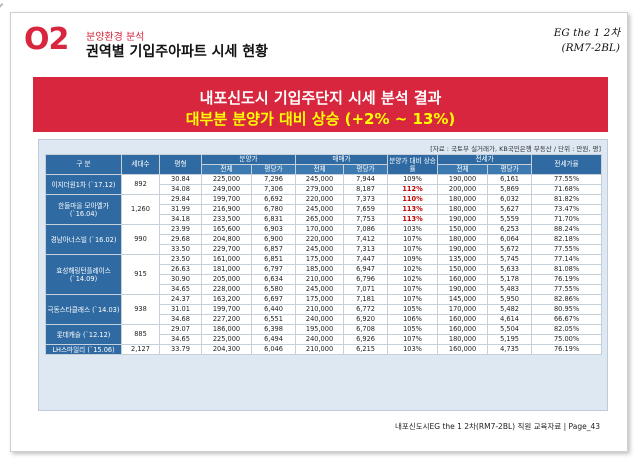 The height and width of the screenshot is (463, 640). Describe the element at coordinates (177, 52) in the screenshot. I see `section-title: 권역별 기입주아파트 시세 현황` at that location.